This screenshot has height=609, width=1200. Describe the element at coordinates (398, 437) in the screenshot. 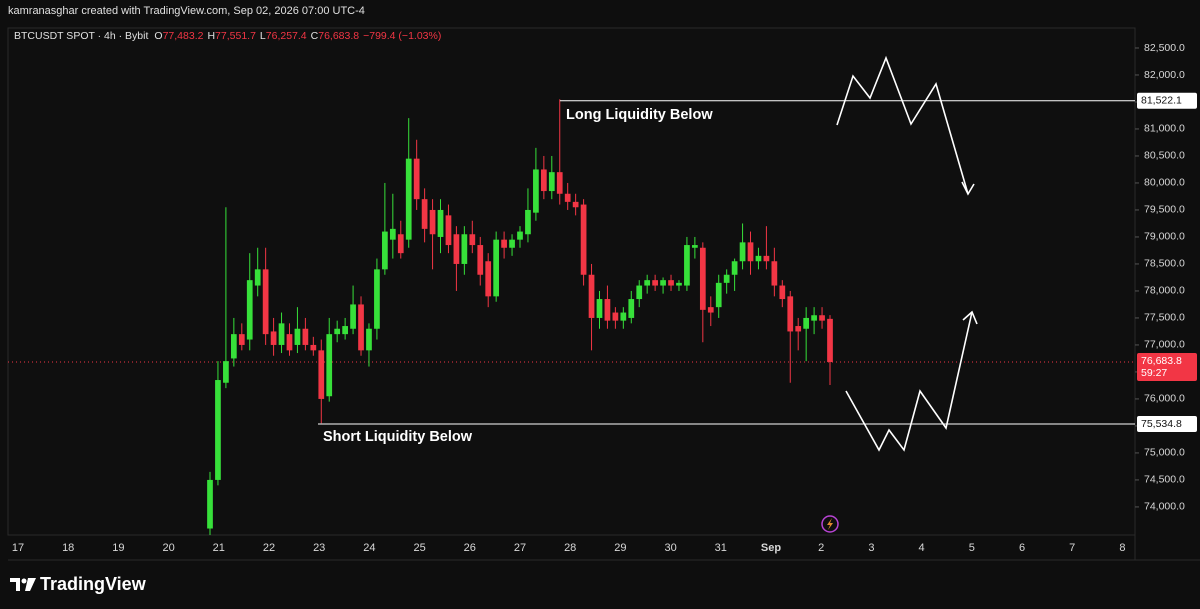

I see `level-text: Short Liquidity Below` at that location.